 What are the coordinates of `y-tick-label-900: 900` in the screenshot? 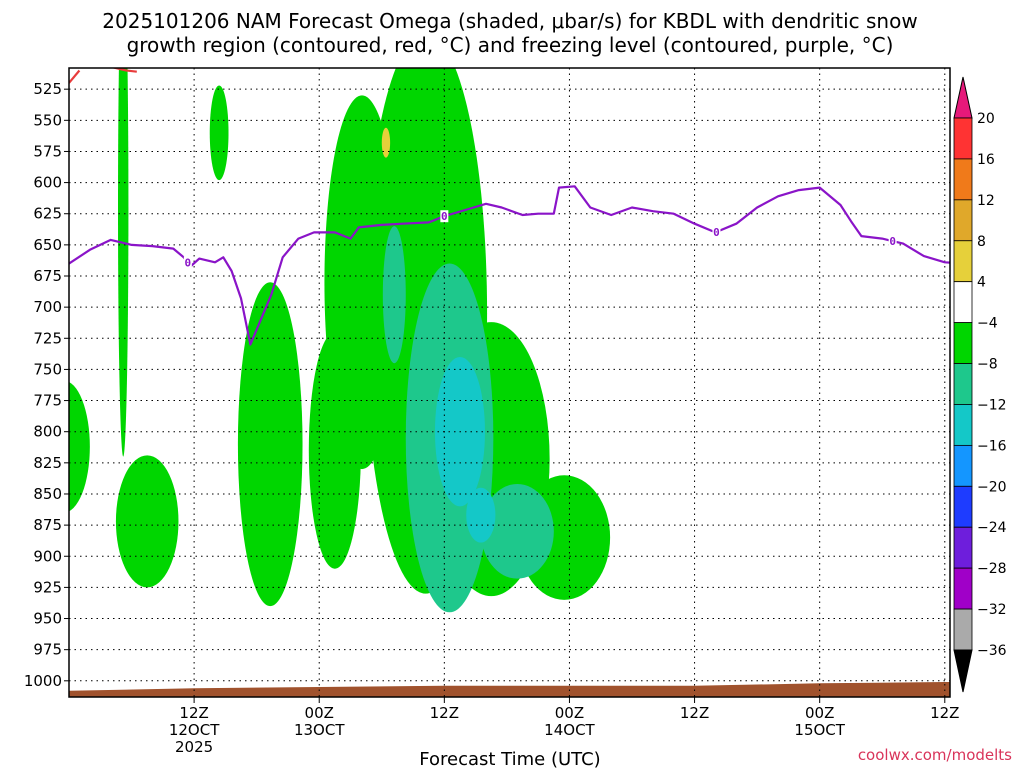 It's located at (47, 556).